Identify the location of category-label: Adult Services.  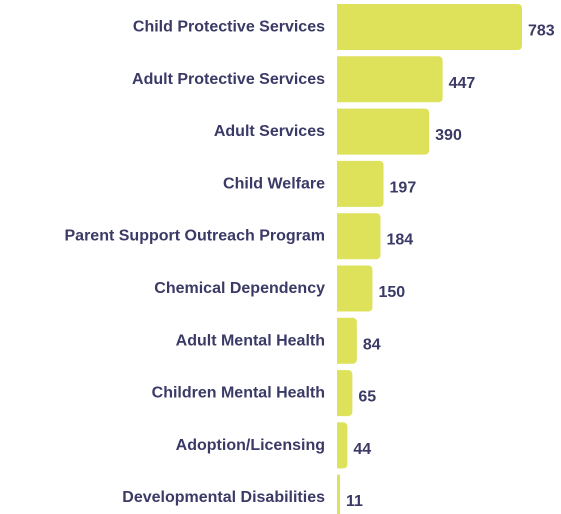
(269, 131).